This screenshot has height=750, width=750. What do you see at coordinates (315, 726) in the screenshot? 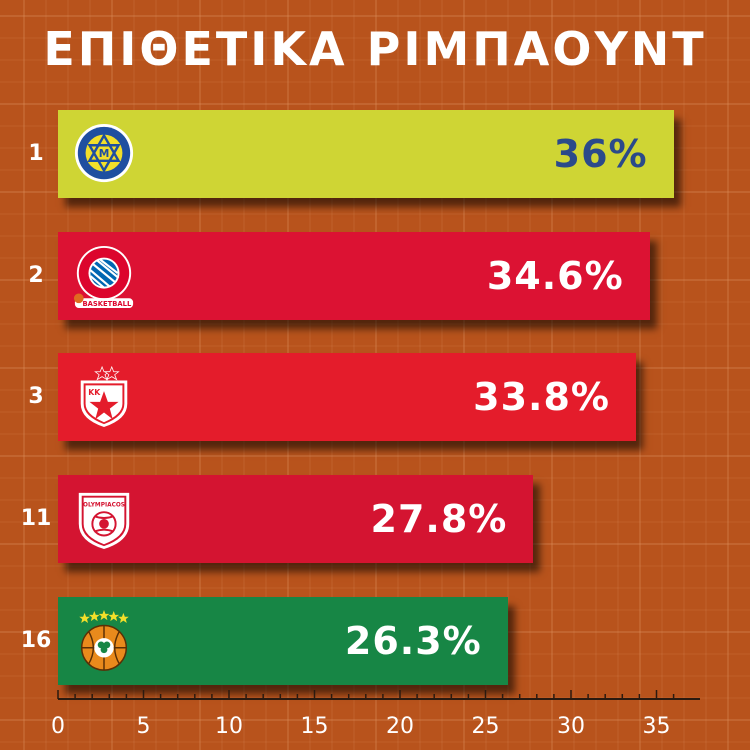
I see `x-tick-label: 15` at bounding box center [315, 726].